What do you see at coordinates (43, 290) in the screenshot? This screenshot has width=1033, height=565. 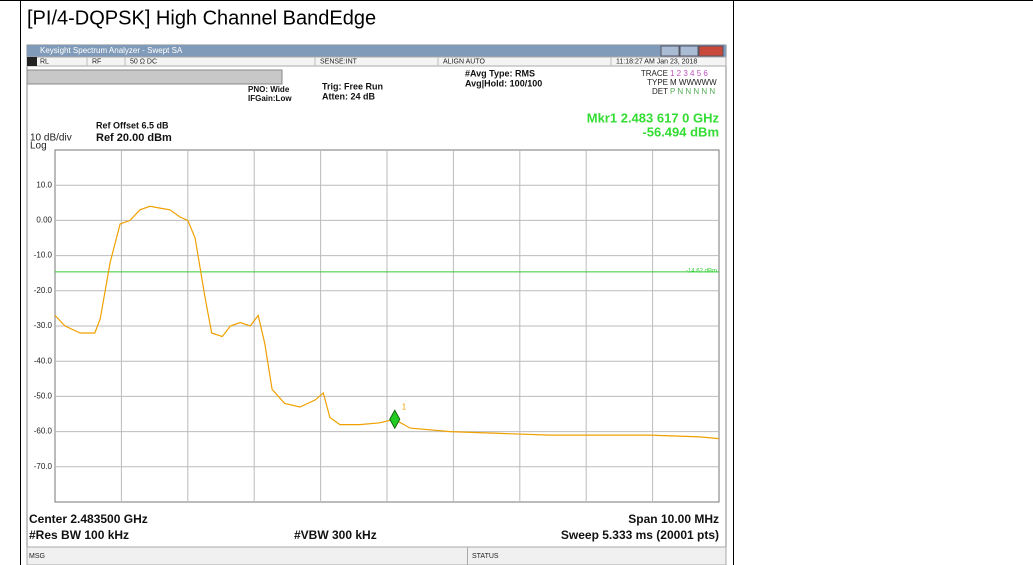 I see `y-tick-label: -20.0` at bounding box center [43, 290].